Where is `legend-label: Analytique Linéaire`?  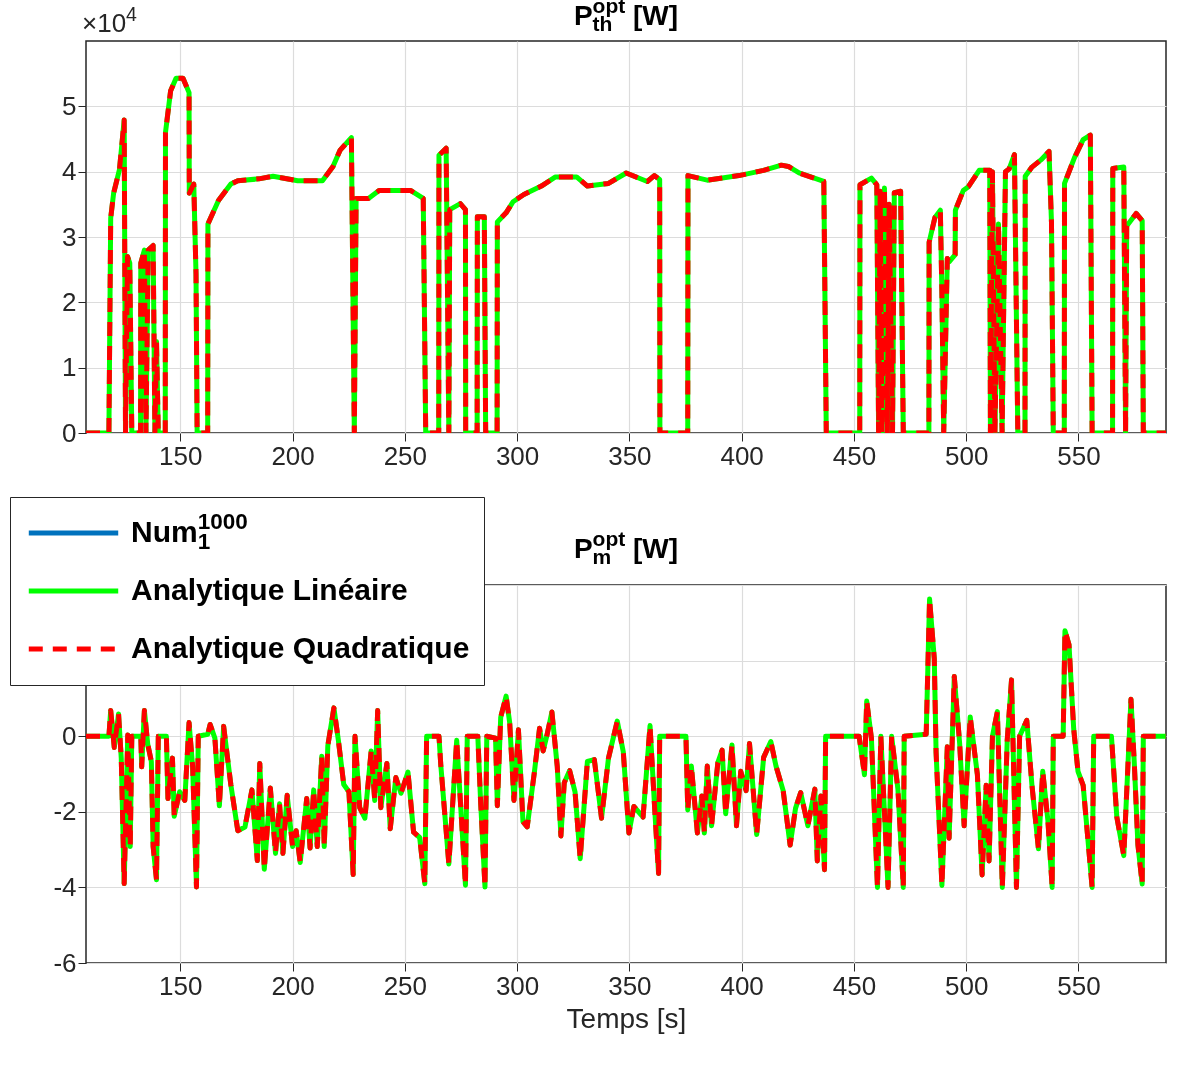
legend-label: Analytique Linéaire is located at coordinates (269, 589).